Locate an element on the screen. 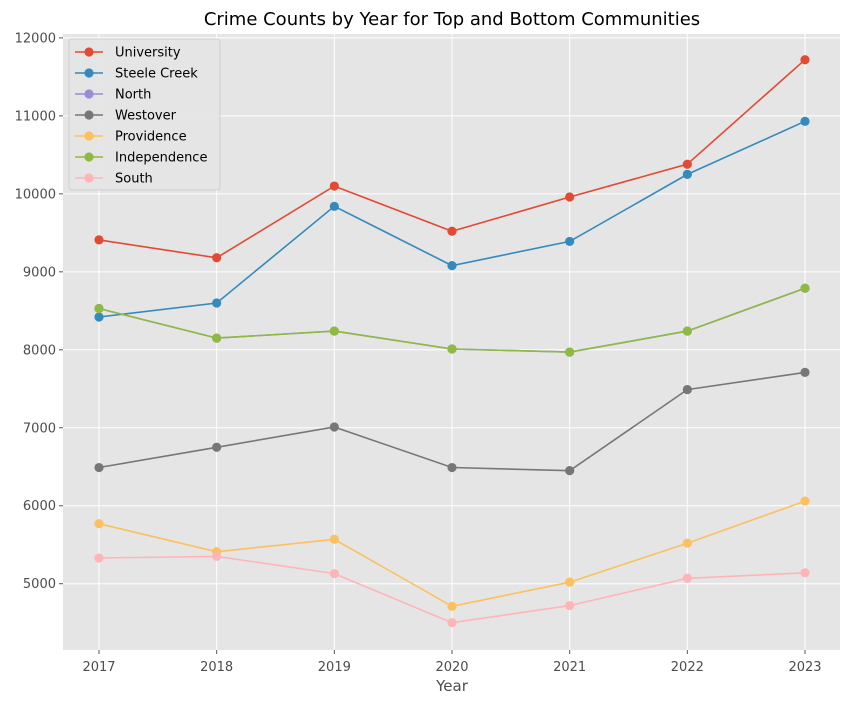  legend-item-westover: Westover is located at coordinates (126, 116).